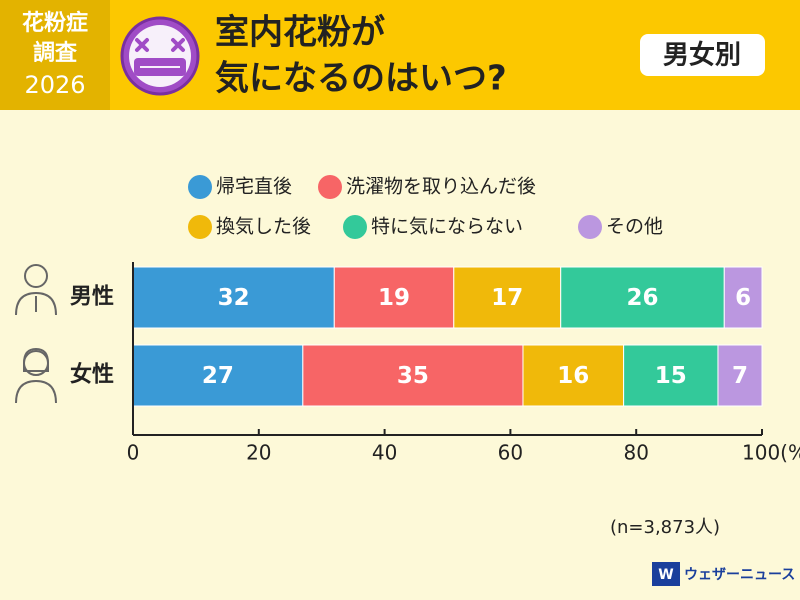 This screenshot has width=800, height=600. Describe the element at coordinates (36, 334) in the screenshot. I see `person-icons` at that location.